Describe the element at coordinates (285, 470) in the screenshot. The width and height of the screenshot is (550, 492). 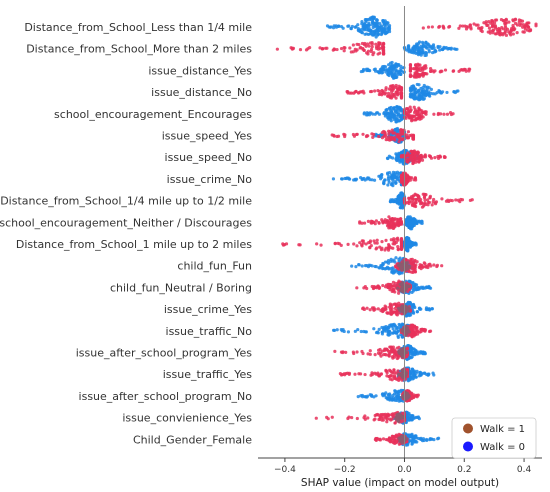
I see `x-tick-label: −0.4` at that location.